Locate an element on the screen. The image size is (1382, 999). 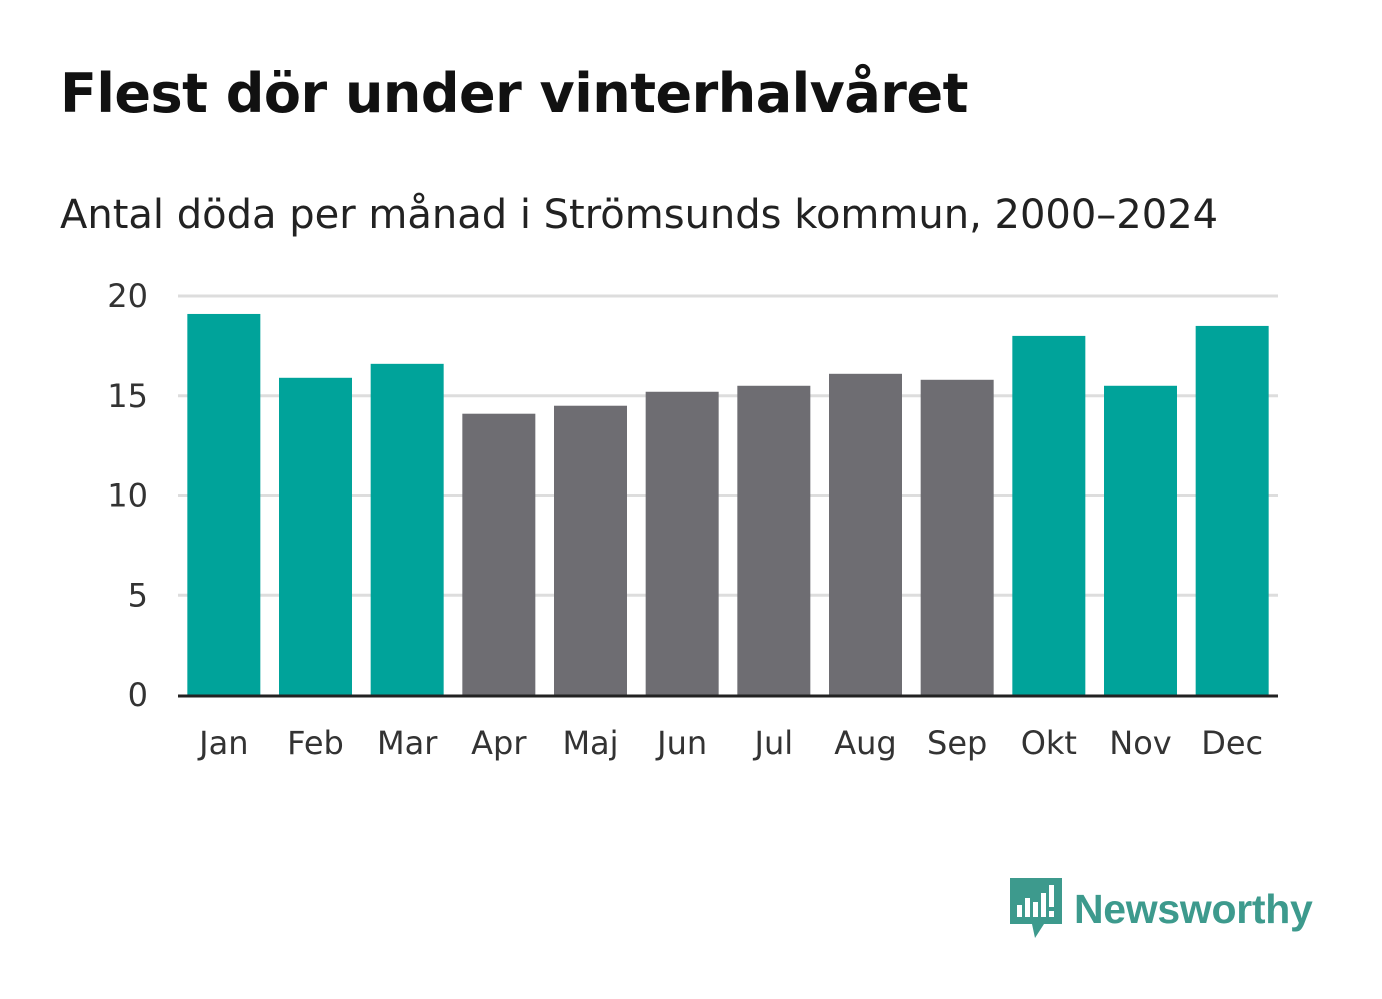
bar-aug is located at coordinates (865, 534).